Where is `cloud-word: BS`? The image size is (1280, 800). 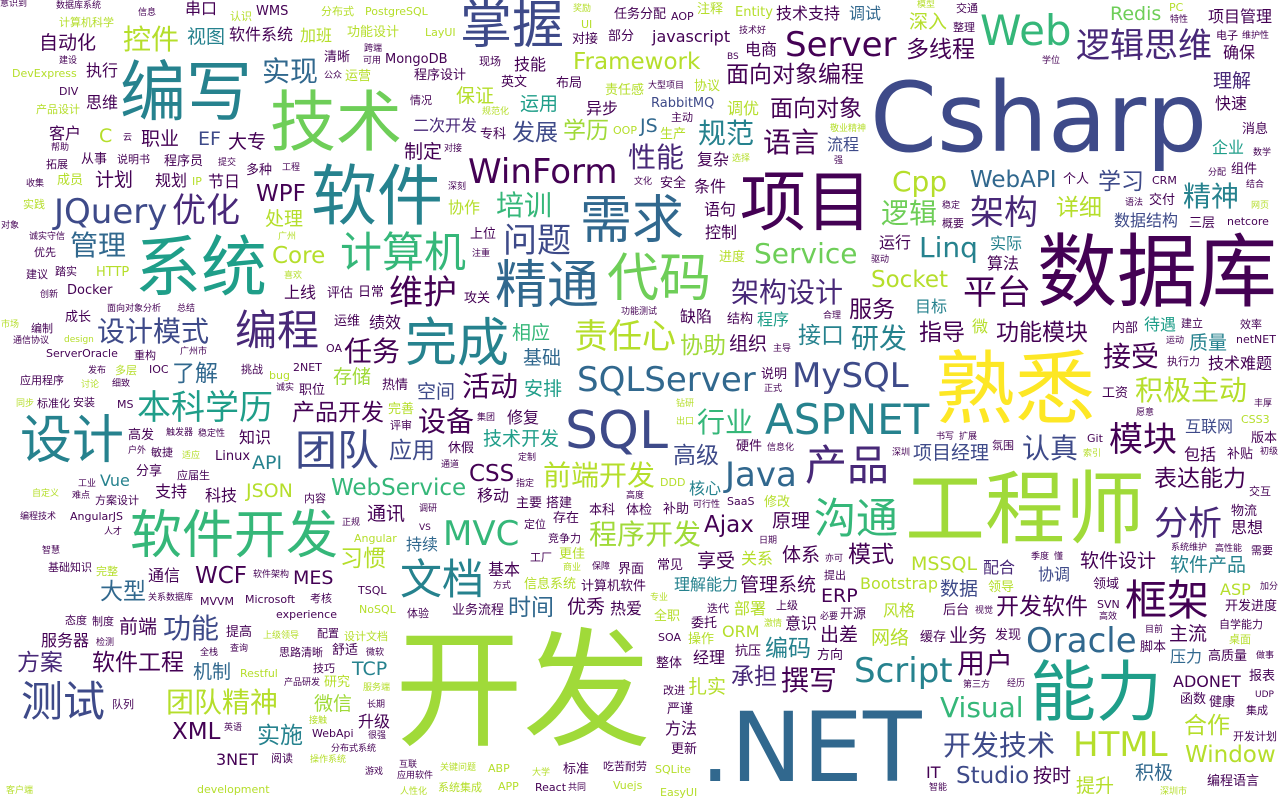
cloud-word: BS is located at coordinates (733, 57).